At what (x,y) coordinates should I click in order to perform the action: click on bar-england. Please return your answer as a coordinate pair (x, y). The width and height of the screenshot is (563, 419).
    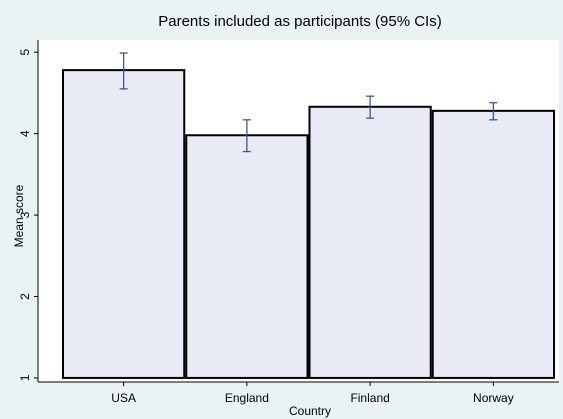
    Looking at the image, I should click on (247, 256).